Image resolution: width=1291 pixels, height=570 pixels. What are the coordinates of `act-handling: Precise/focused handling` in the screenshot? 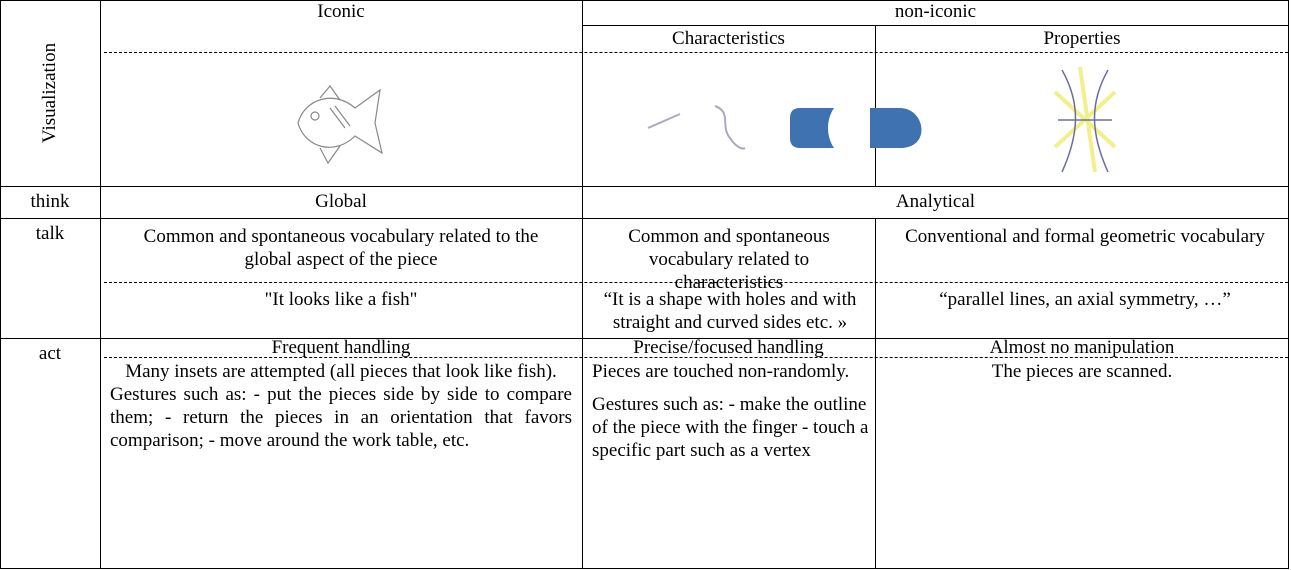 It's located at (728, 347).